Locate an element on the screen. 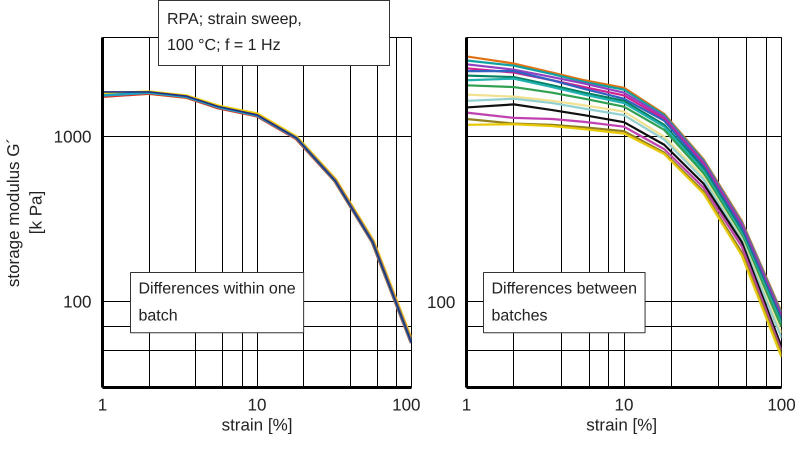  annotation: RPA; strain sweep, 100 °C; f = 1 Hz is located at coordinates (235, 33).